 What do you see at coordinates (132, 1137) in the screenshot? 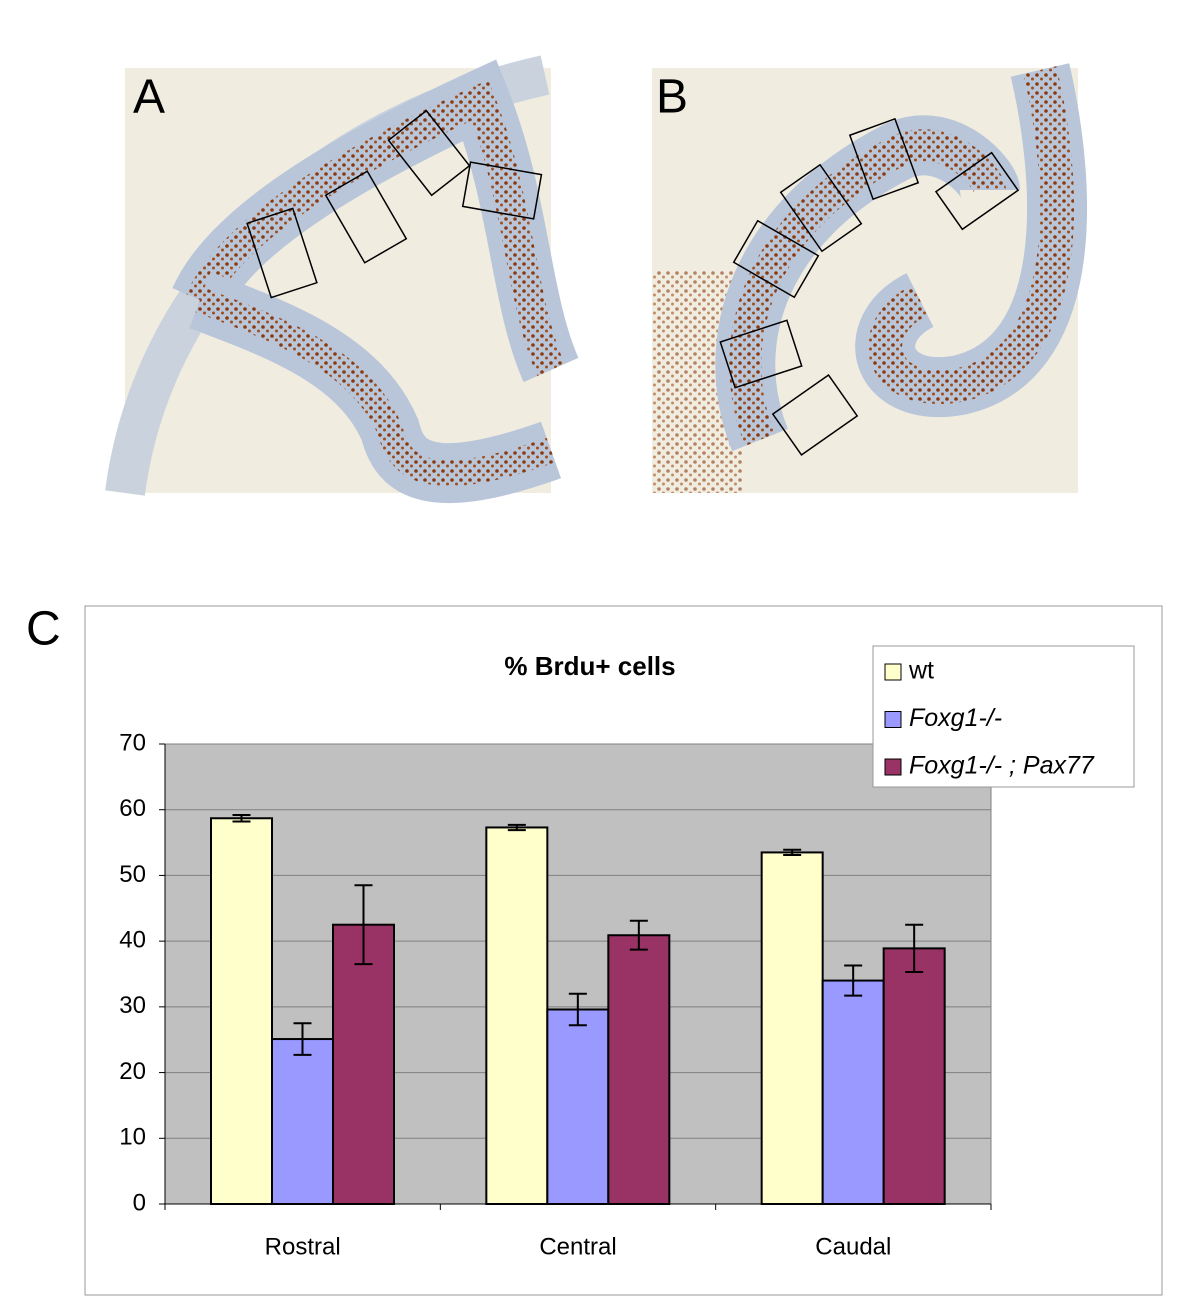
I see `y-tick-label: 10` at bounding box center [132, 1137].